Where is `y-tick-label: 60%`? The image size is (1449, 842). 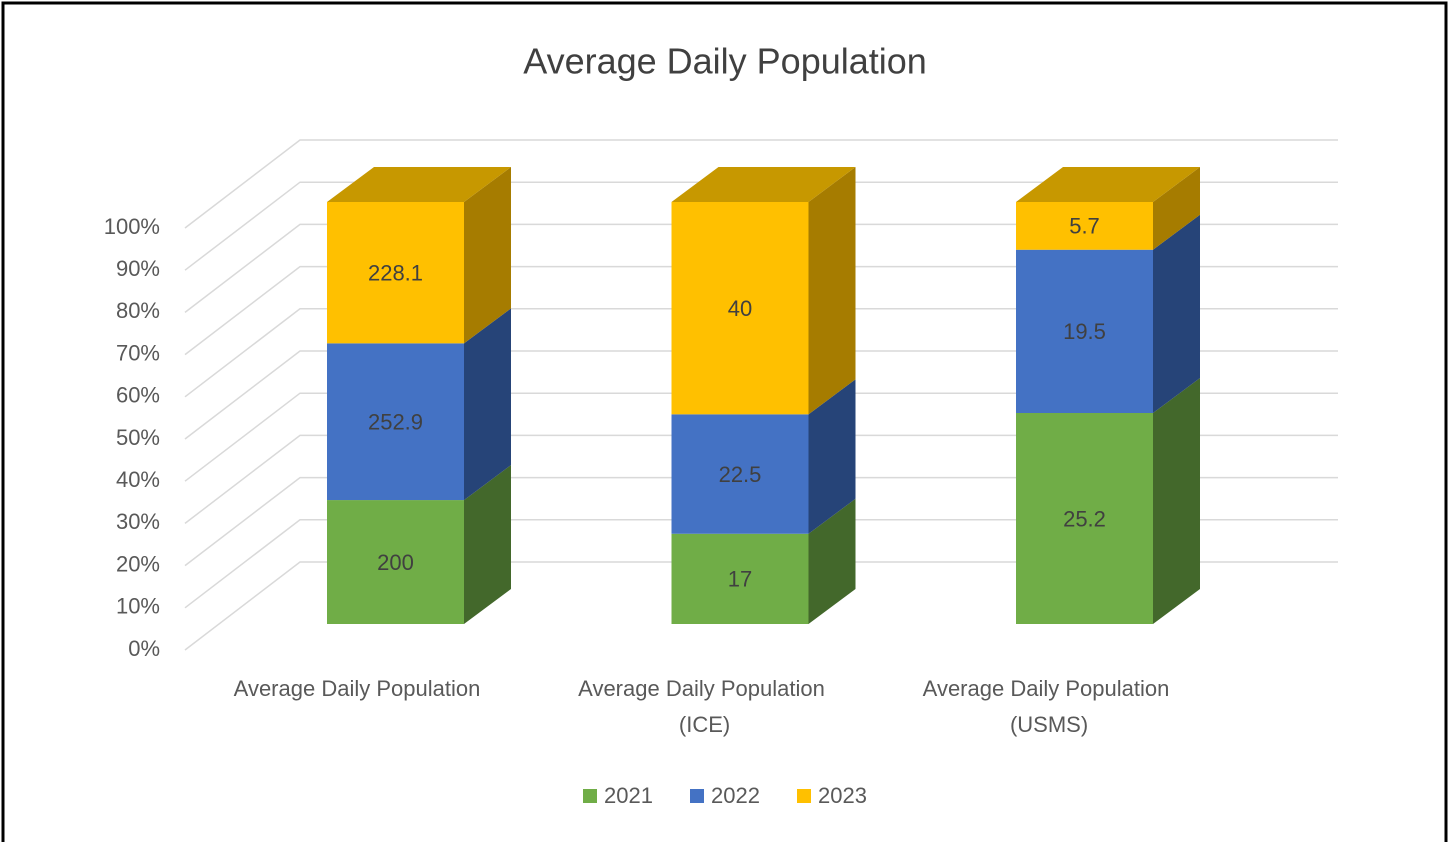 y-tick-label: 60% is located at coordinates (138, 395).